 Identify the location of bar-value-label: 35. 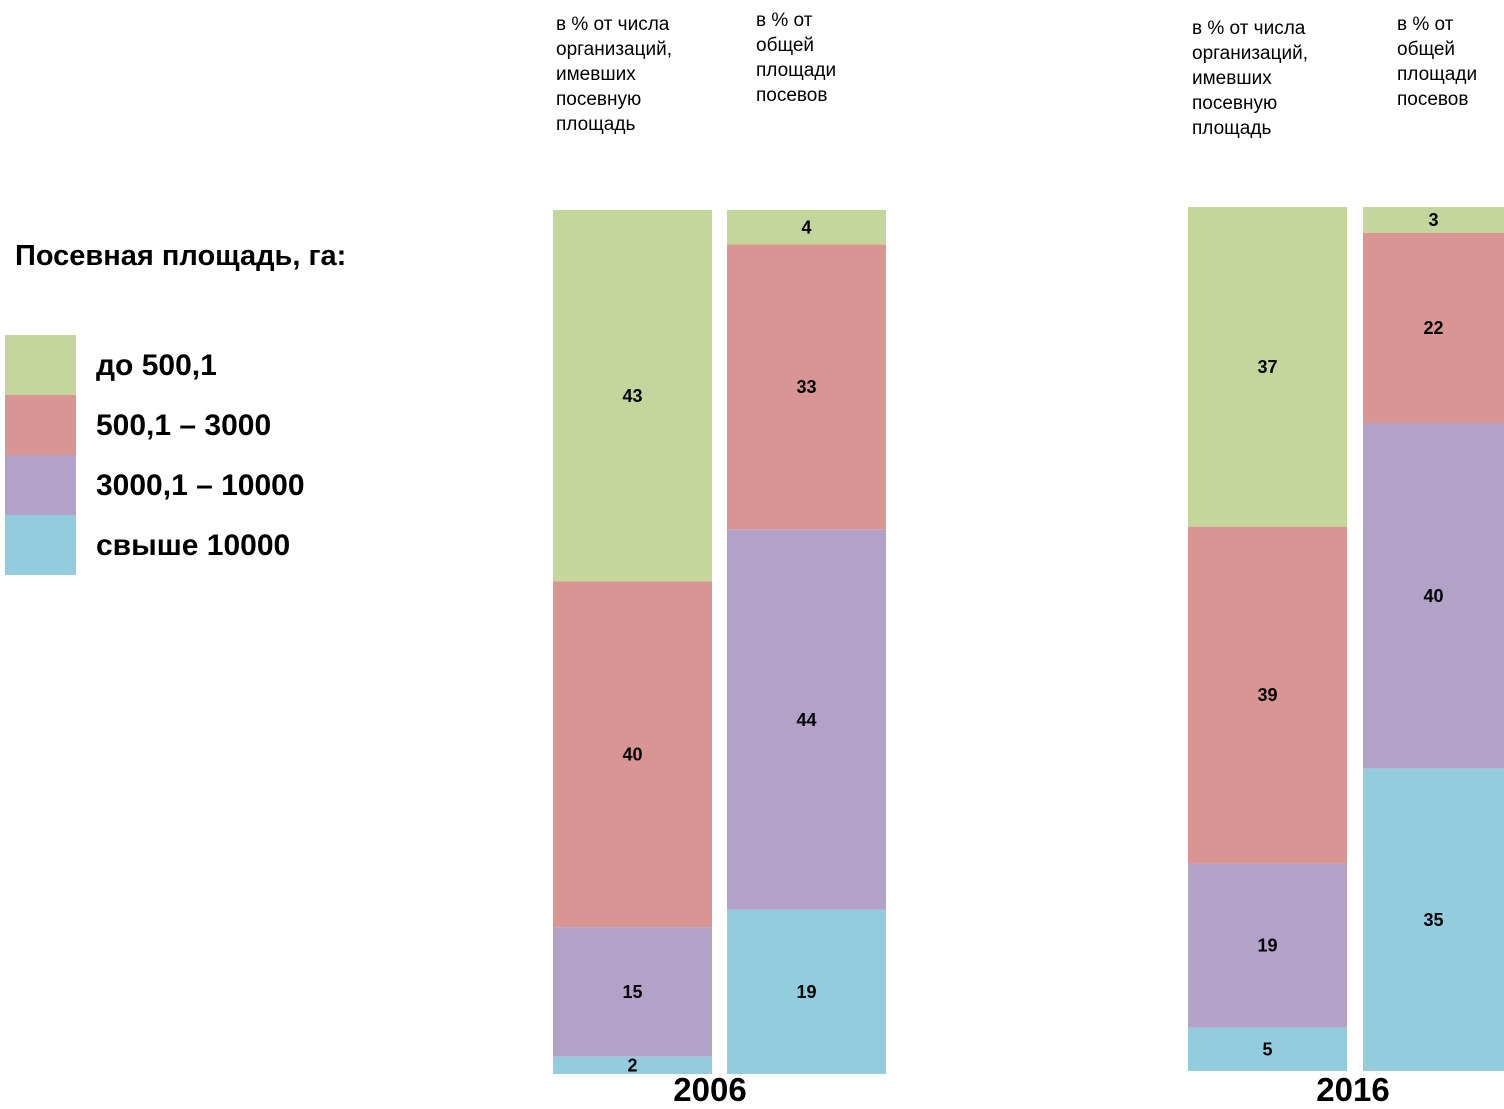
(1433, 920).